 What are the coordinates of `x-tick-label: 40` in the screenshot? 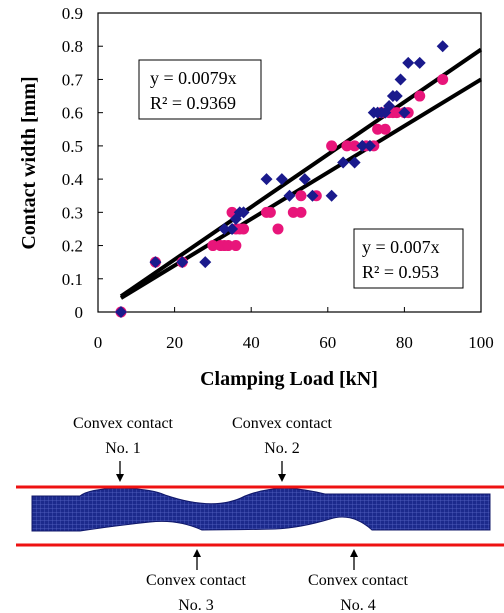 It's located at (251, 342).